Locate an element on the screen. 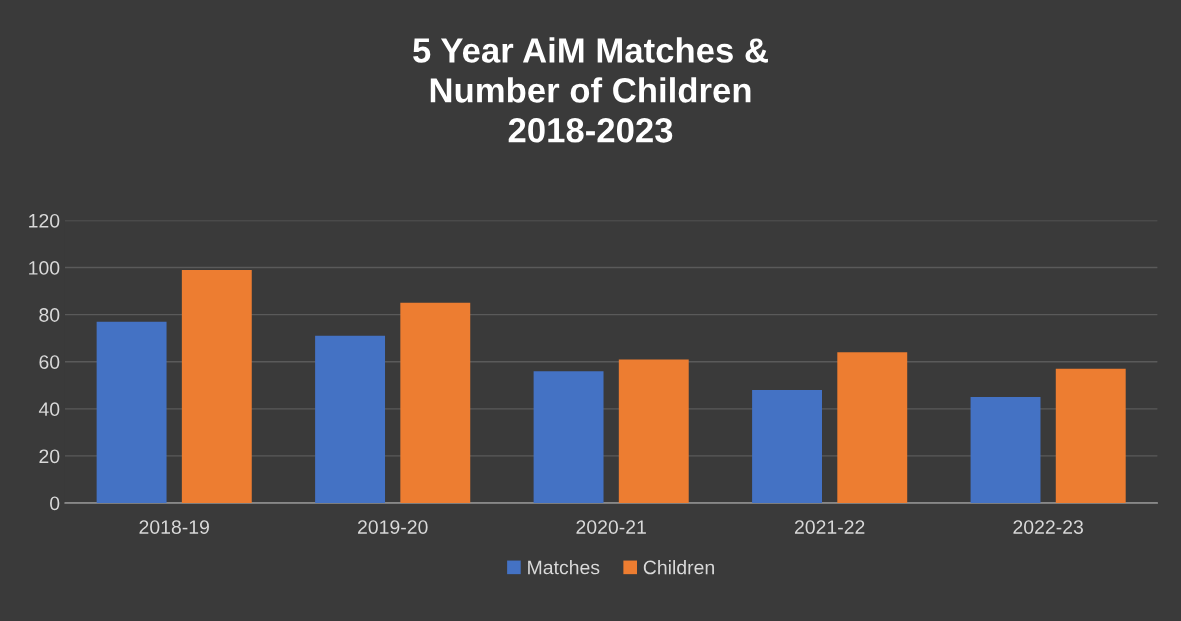 Image resolution: width=1181 pixels, height=621 pixels. legend-label: Matches is located at coordinates (564, 567).